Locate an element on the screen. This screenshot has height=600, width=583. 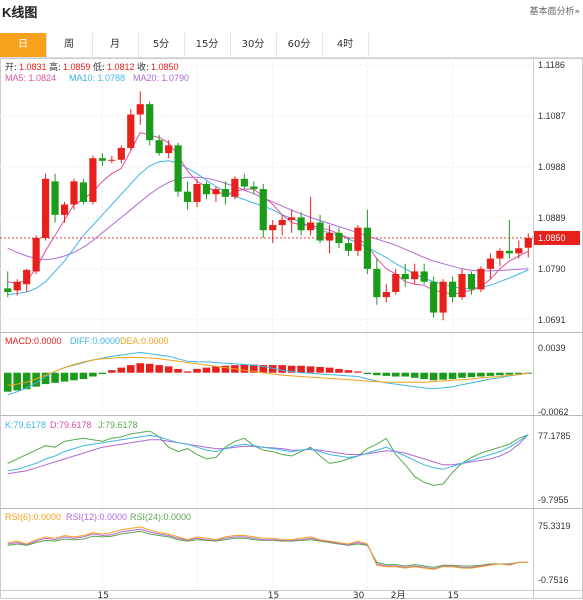
ohlc-value: 1.0831 is located at coordinates (33, 67).